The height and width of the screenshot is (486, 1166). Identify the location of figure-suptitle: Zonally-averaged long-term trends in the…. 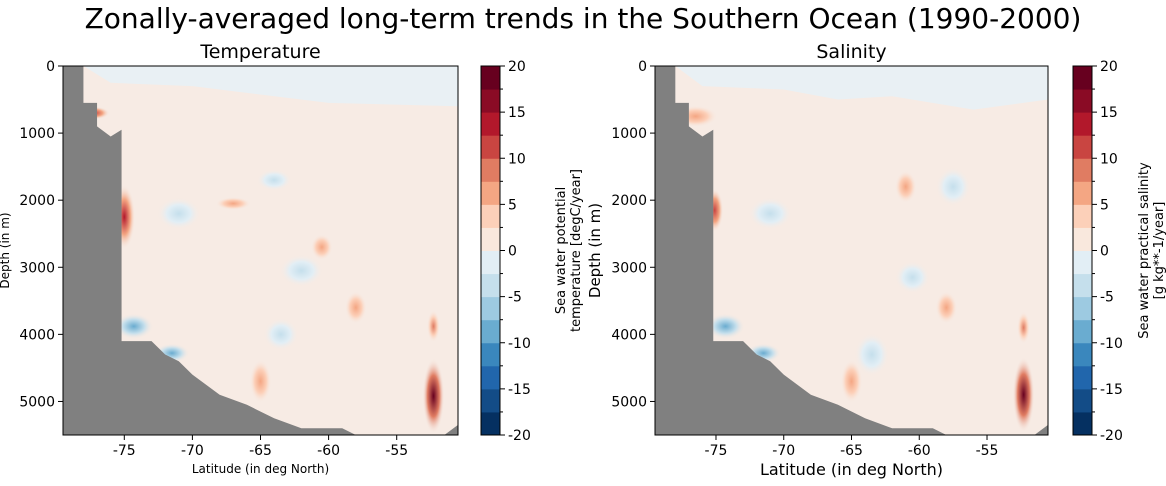
(583, 18).